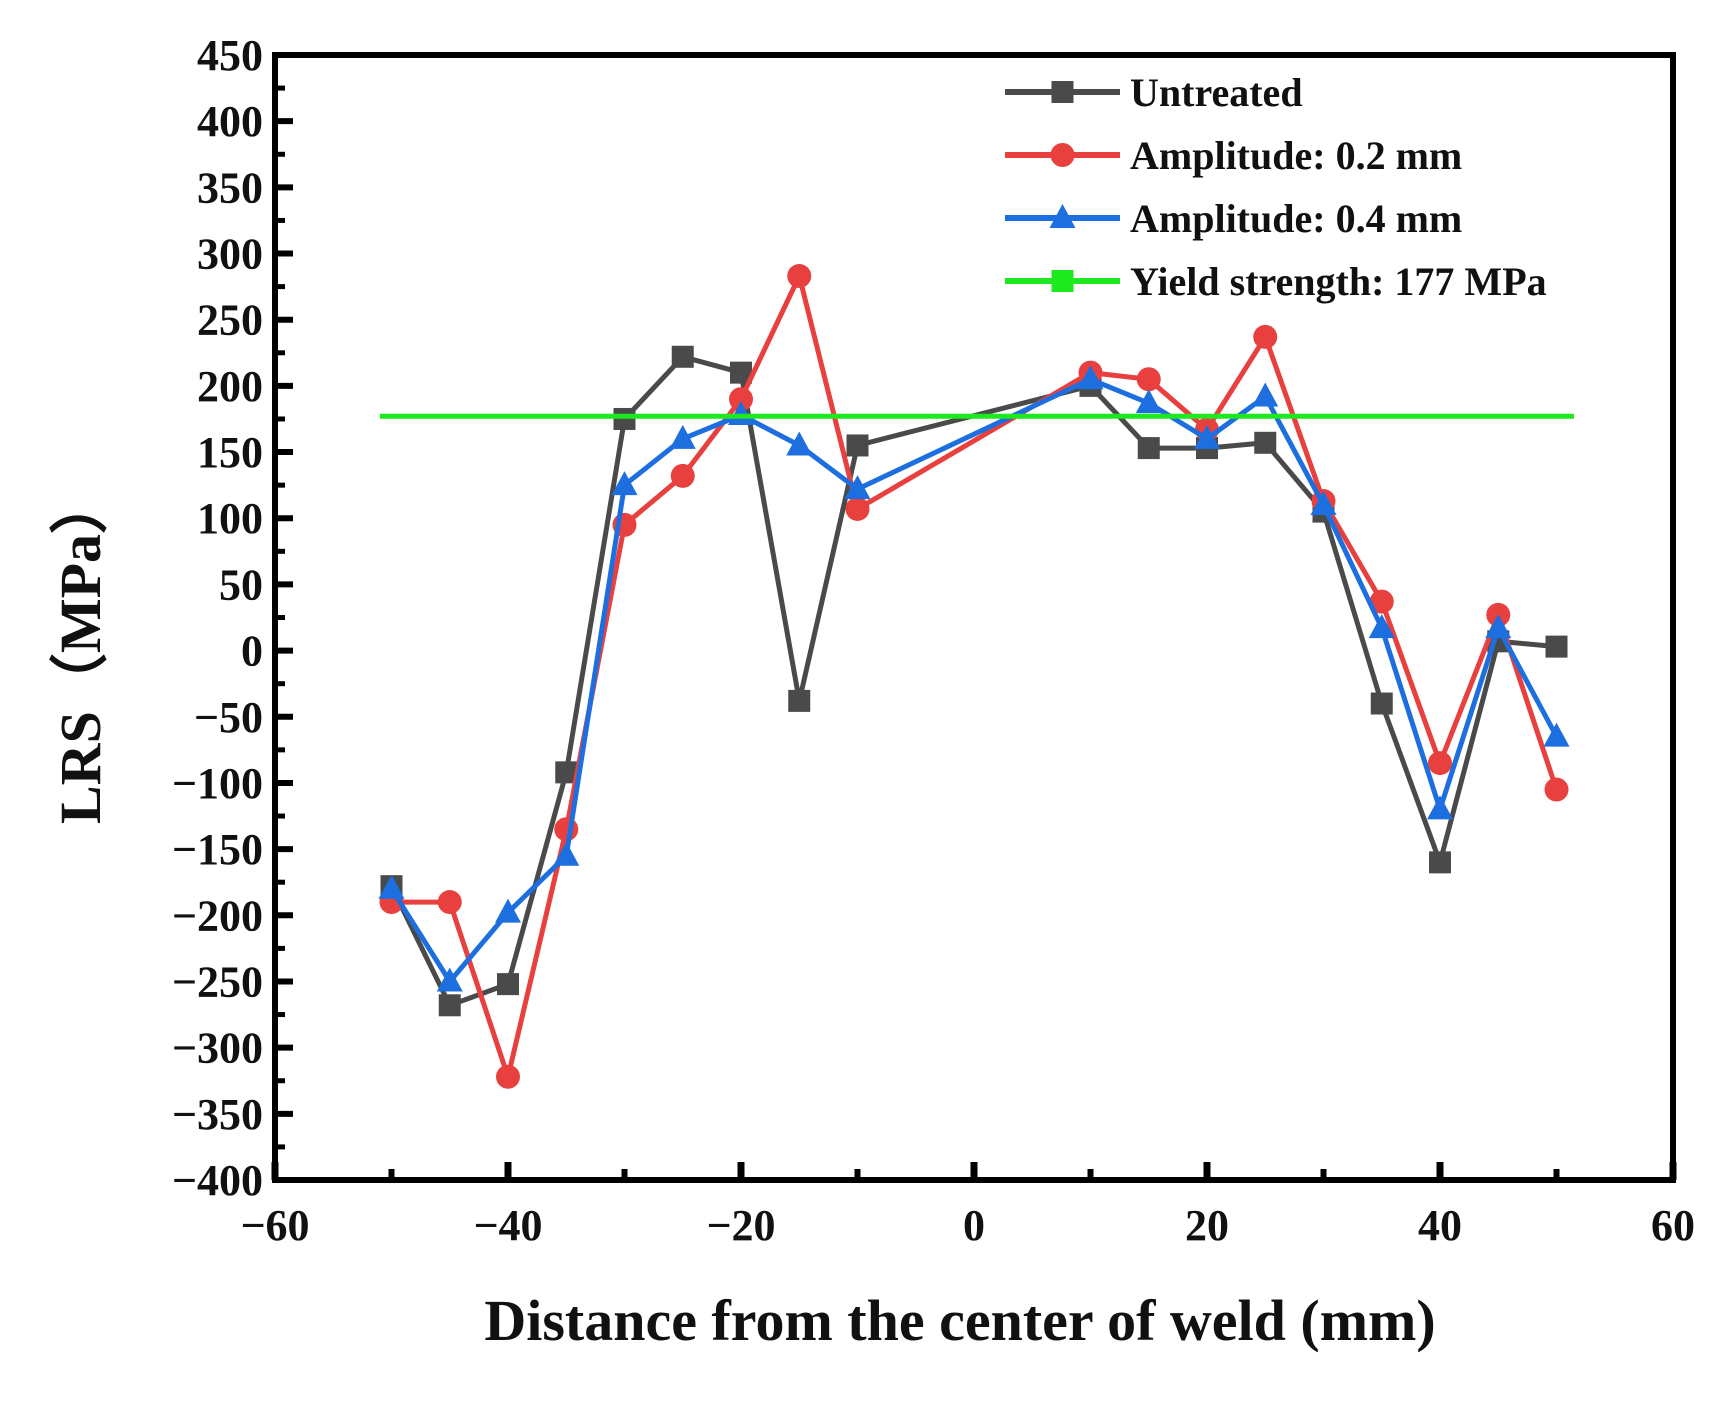 This screenshot has height=1413, width=1720. I want to click on y-tick-label: 150, so click(230, 452).